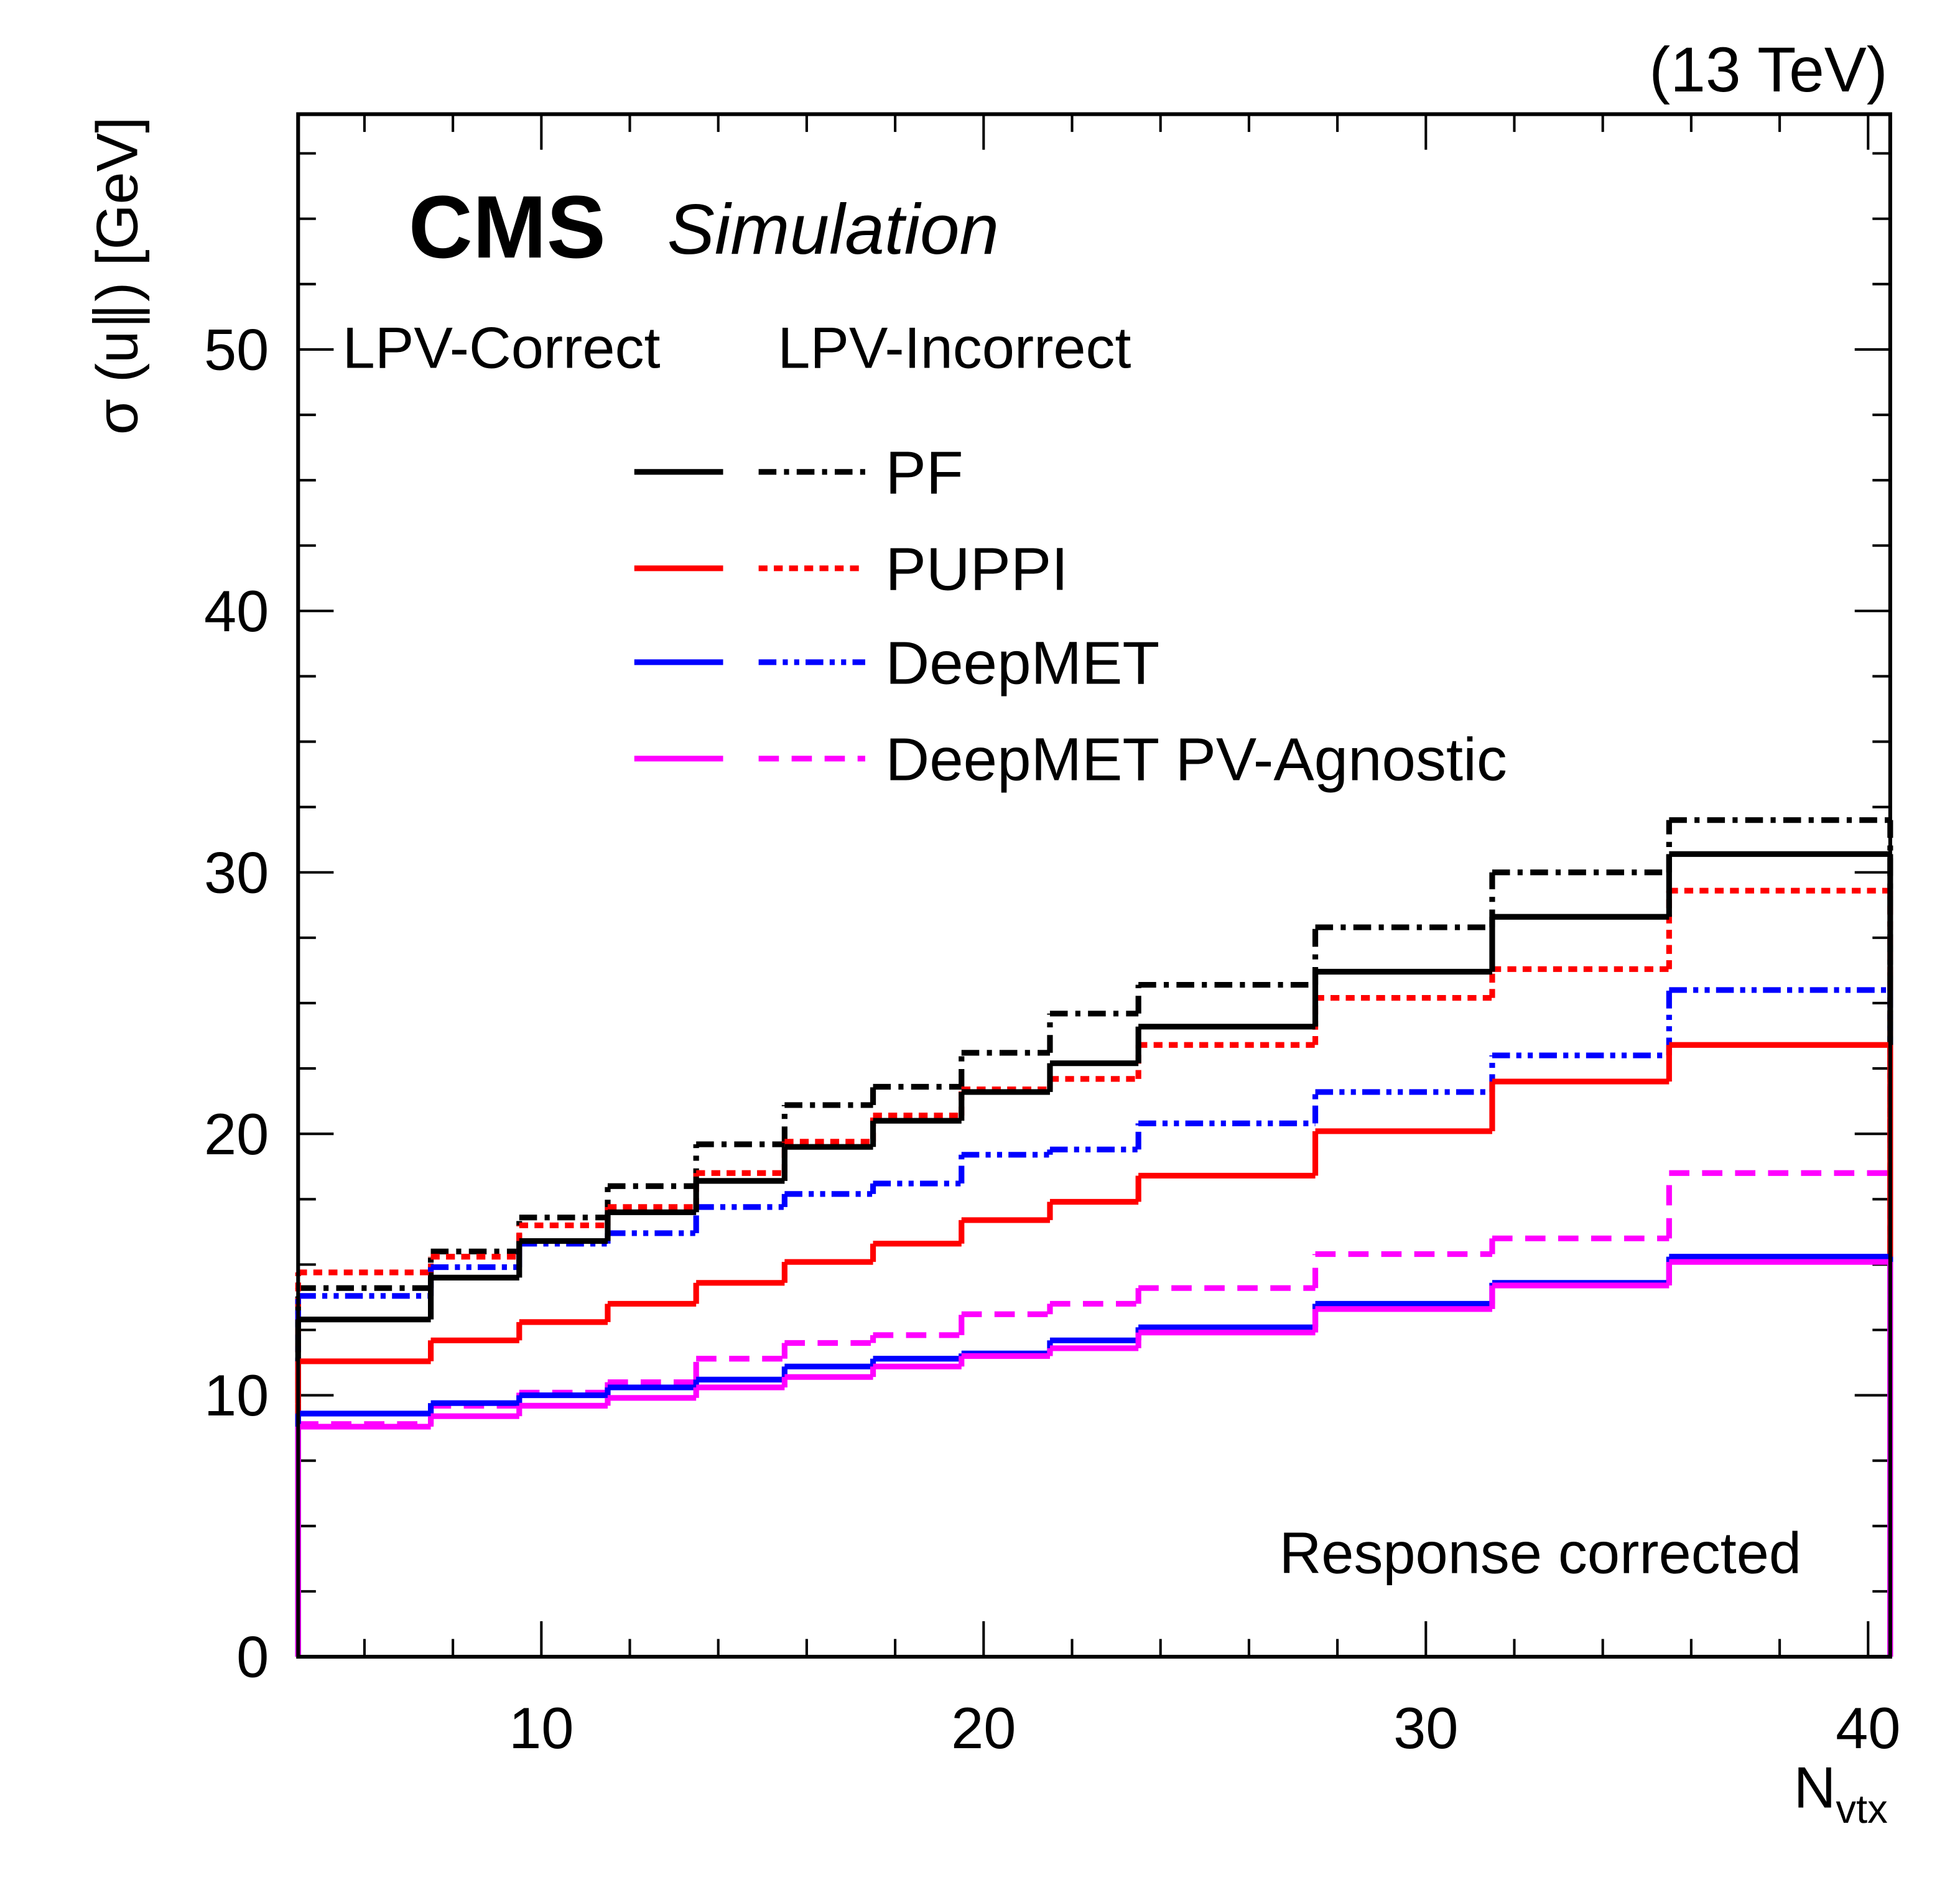 This screenshot has height=1880, width=1960. What do you see at coordinates (1861, 1809) in the screenshot?
I see `x-axis-label-sub: vtx` at bounding box center [1861, 1809].